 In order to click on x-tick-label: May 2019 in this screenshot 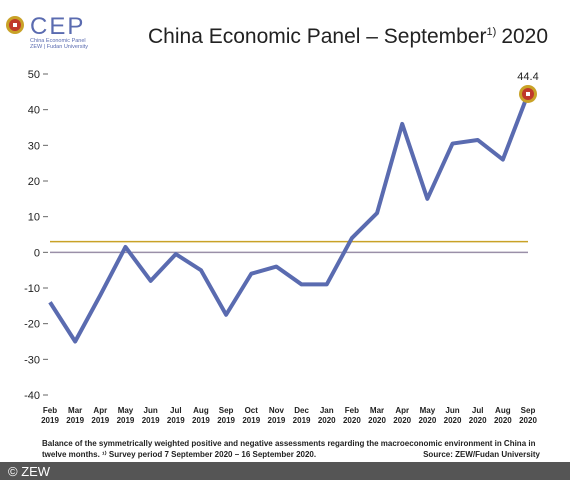, I will do `click(126, 415)`.